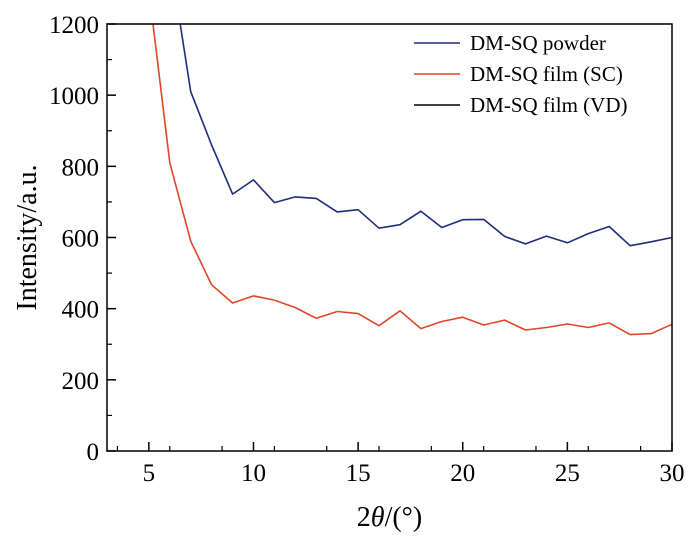  What do you see at coordinates (81, 167) in the screenshot?
I see `y-tick-label: 800` at bounding box center [81, 167].